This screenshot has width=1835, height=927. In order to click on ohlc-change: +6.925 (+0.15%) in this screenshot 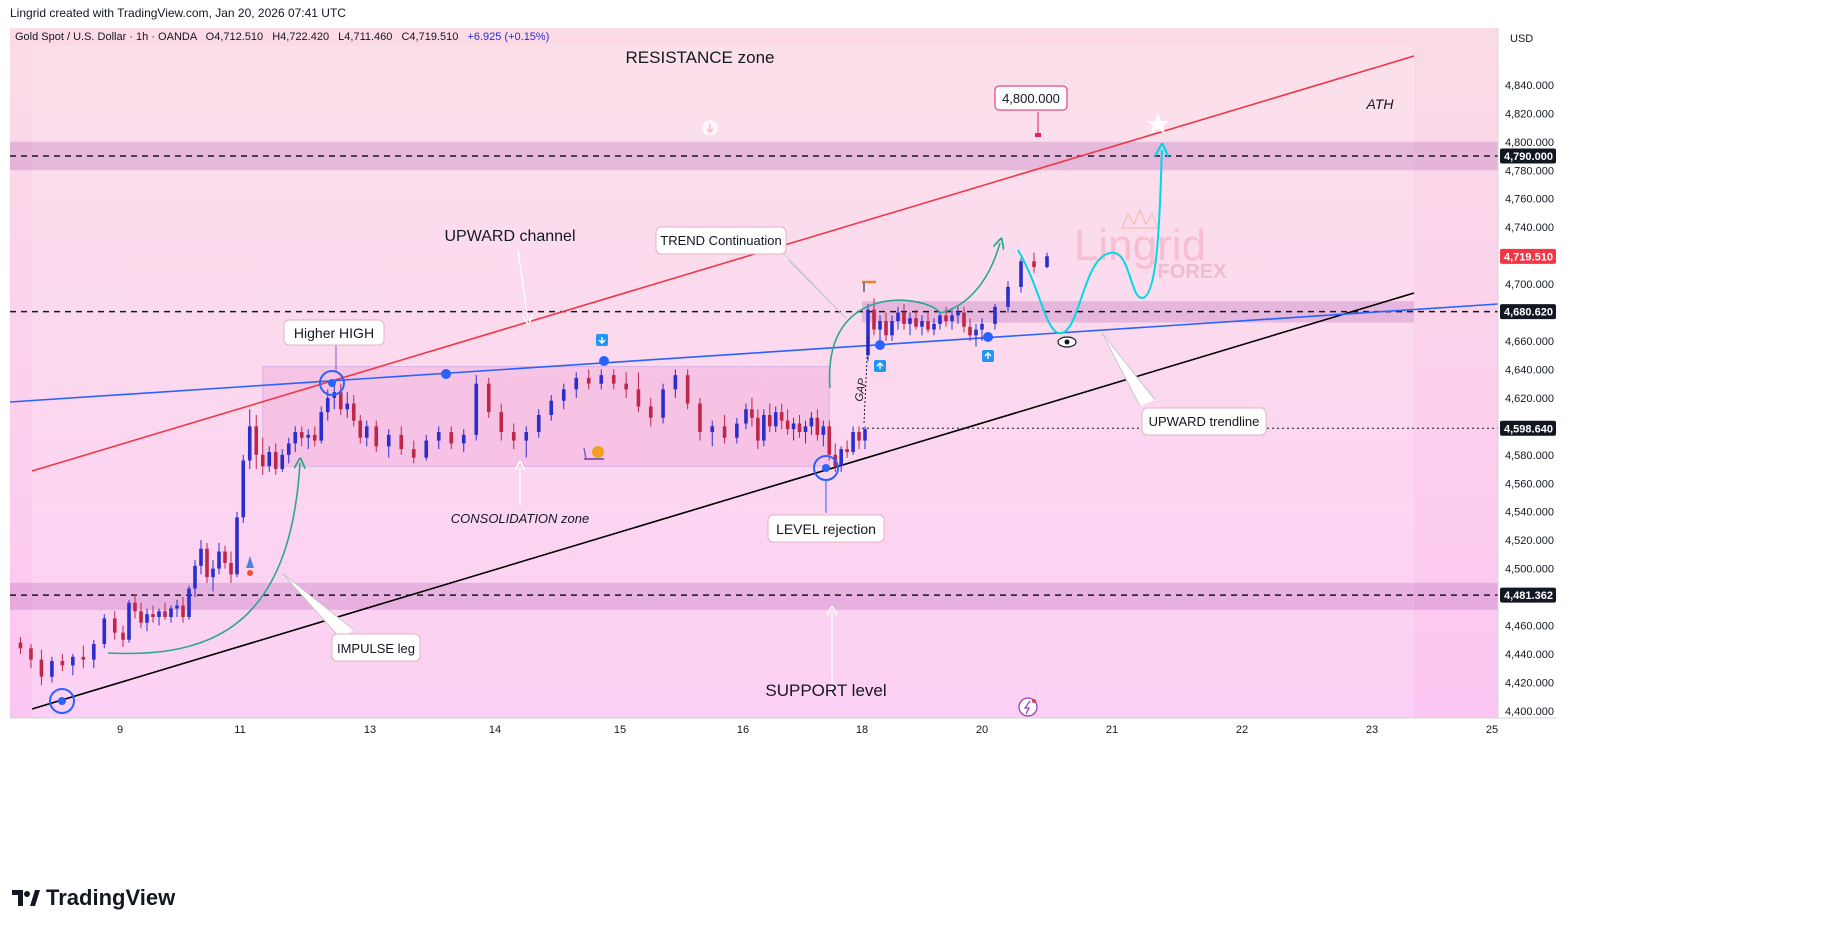, I will do `click(508, 37)`.